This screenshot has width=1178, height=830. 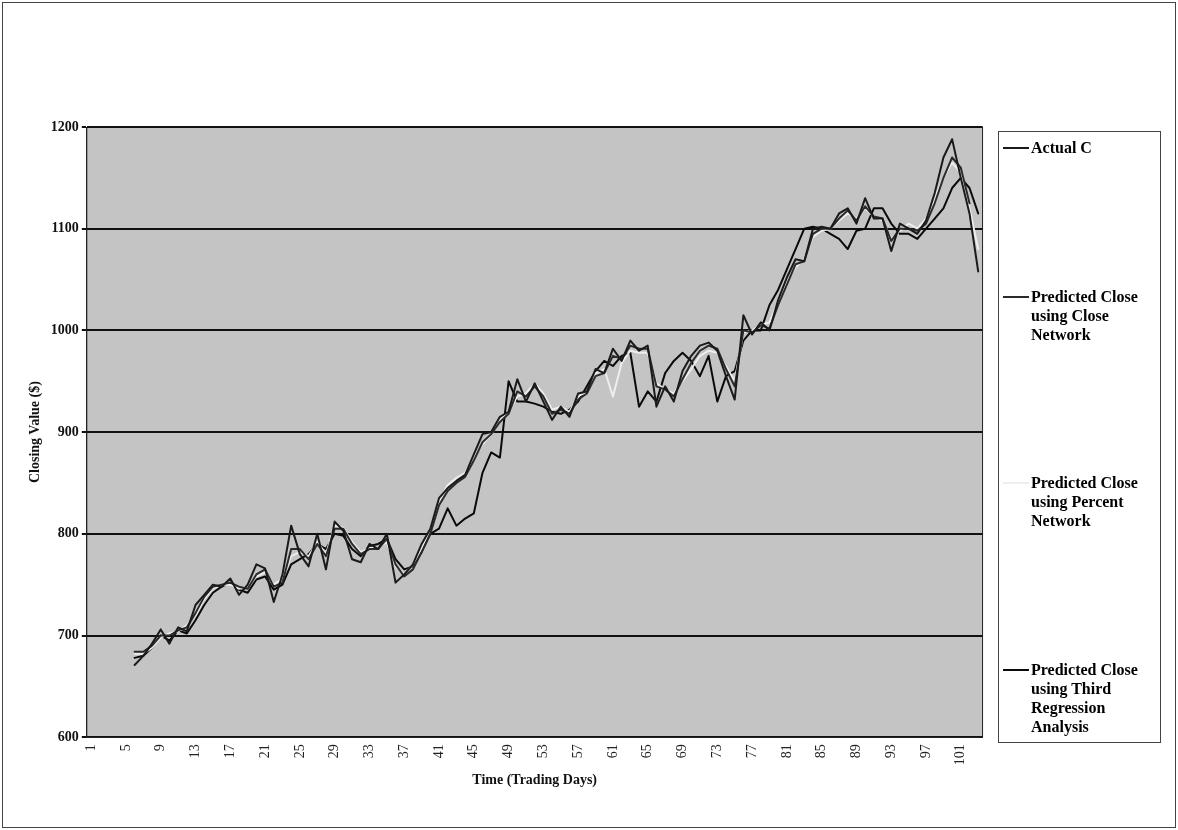 I want to click on y-axis-title: Closing Value ($), so click(x=35, y=432).